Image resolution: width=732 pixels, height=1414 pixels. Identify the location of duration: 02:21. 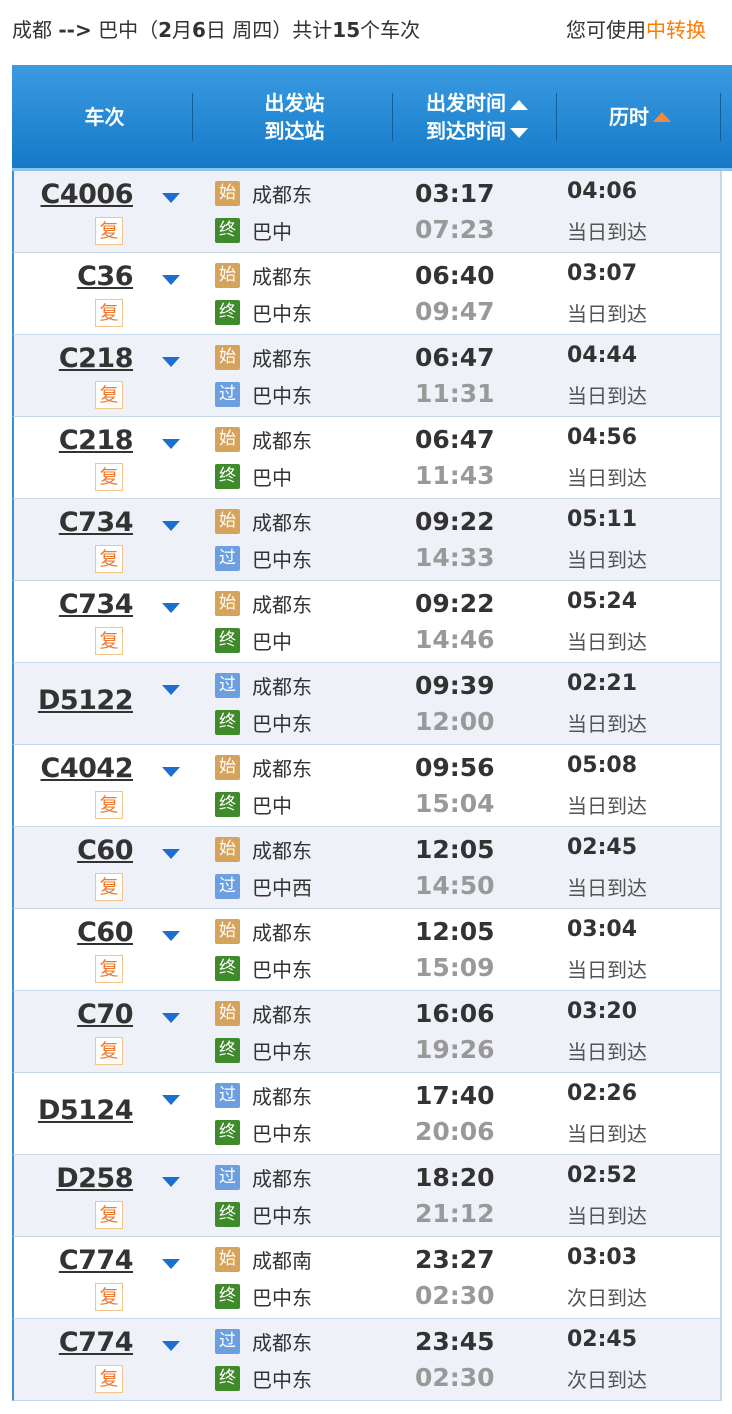
(602, 683).